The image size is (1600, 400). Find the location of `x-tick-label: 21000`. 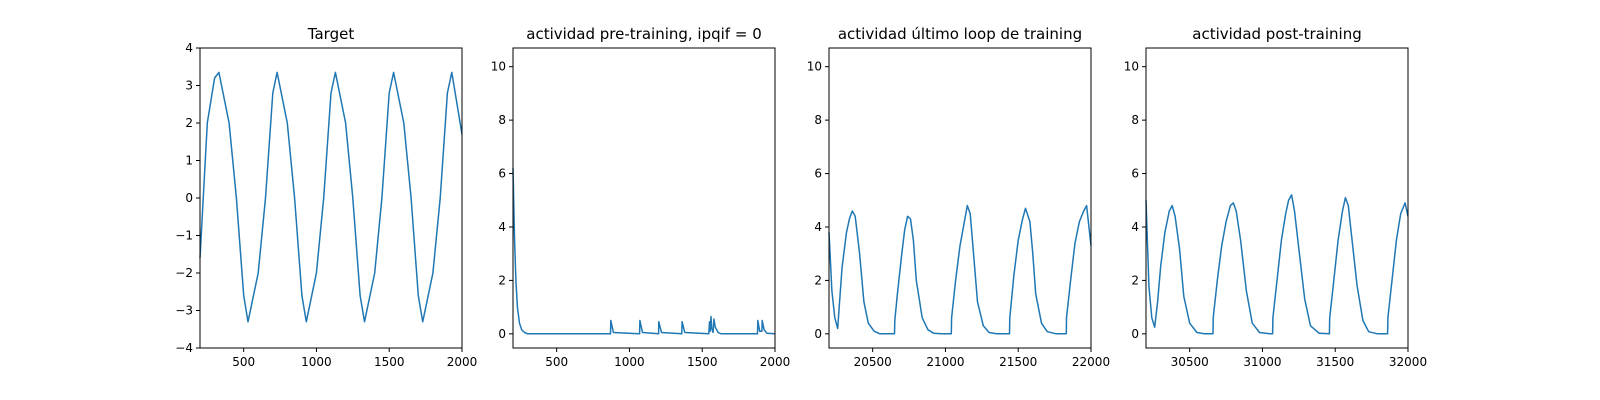

x-tick-label: 21000 is located at coordinates (945, 362).